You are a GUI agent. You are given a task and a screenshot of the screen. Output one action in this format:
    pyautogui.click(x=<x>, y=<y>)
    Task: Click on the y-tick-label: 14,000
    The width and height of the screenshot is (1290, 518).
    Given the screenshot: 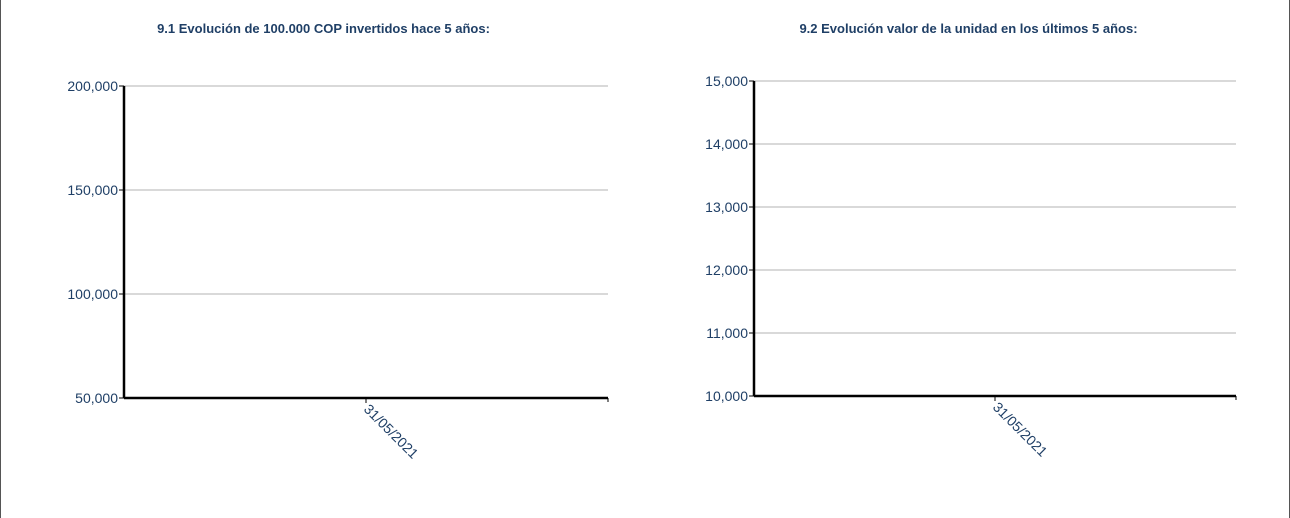 What is the action you would take?
    pyautogui.click(x=726, y=144)
    